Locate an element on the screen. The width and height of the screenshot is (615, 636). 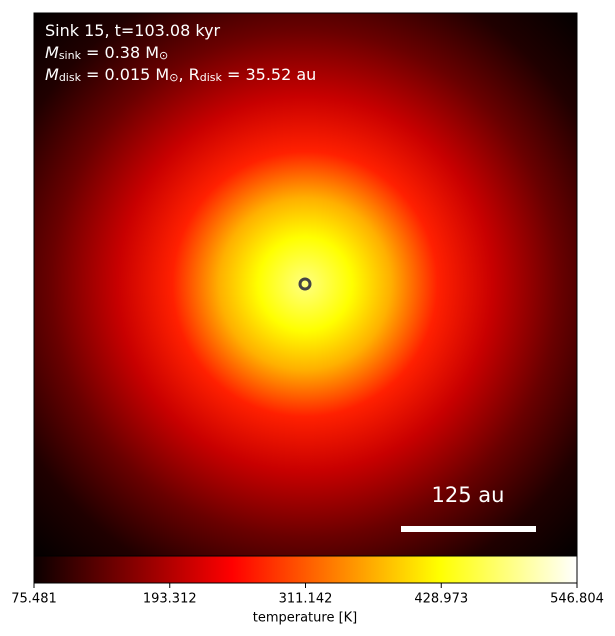
sink-marker is located at coordinates (305, 284).